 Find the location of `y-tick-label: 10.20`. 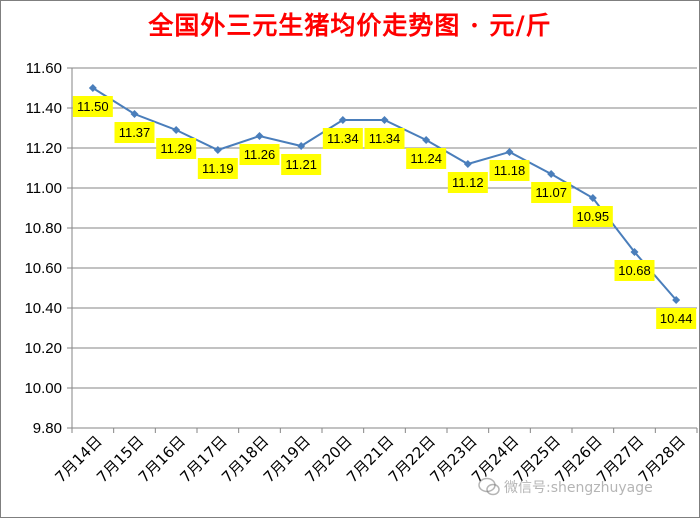

y-tick-label: 10.20 is located at coordinates (43, 348).